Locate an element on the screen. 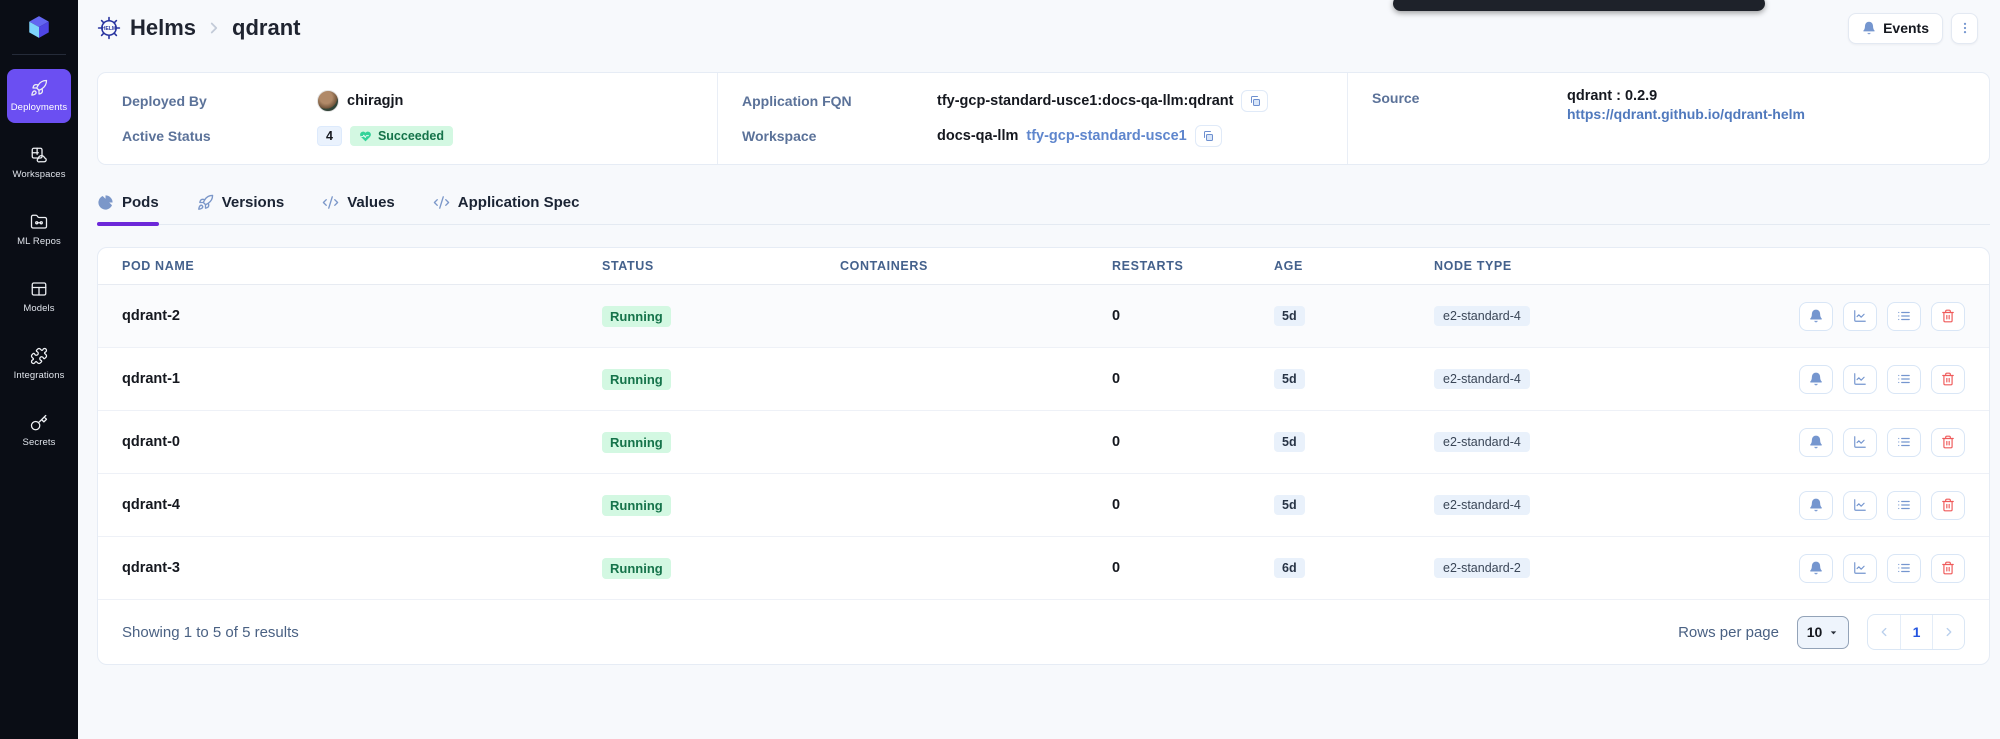 The image size is (2000, 739). code-icon is located at coordinates (441, 202).